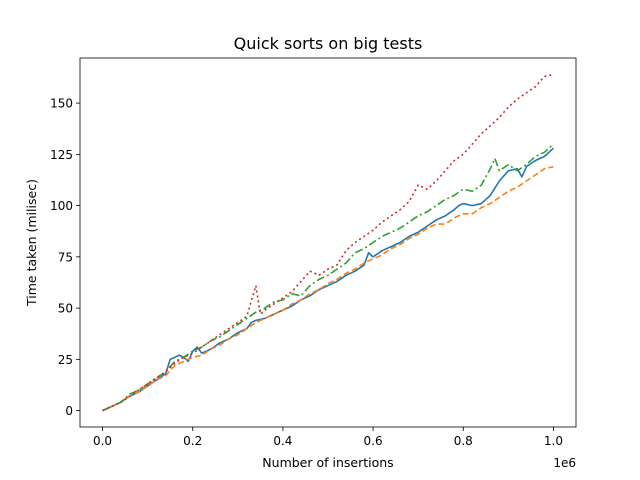 The width and height of the screenshot is (640, 480). I want to click on y-tick-label: 75, so click(65, 257).